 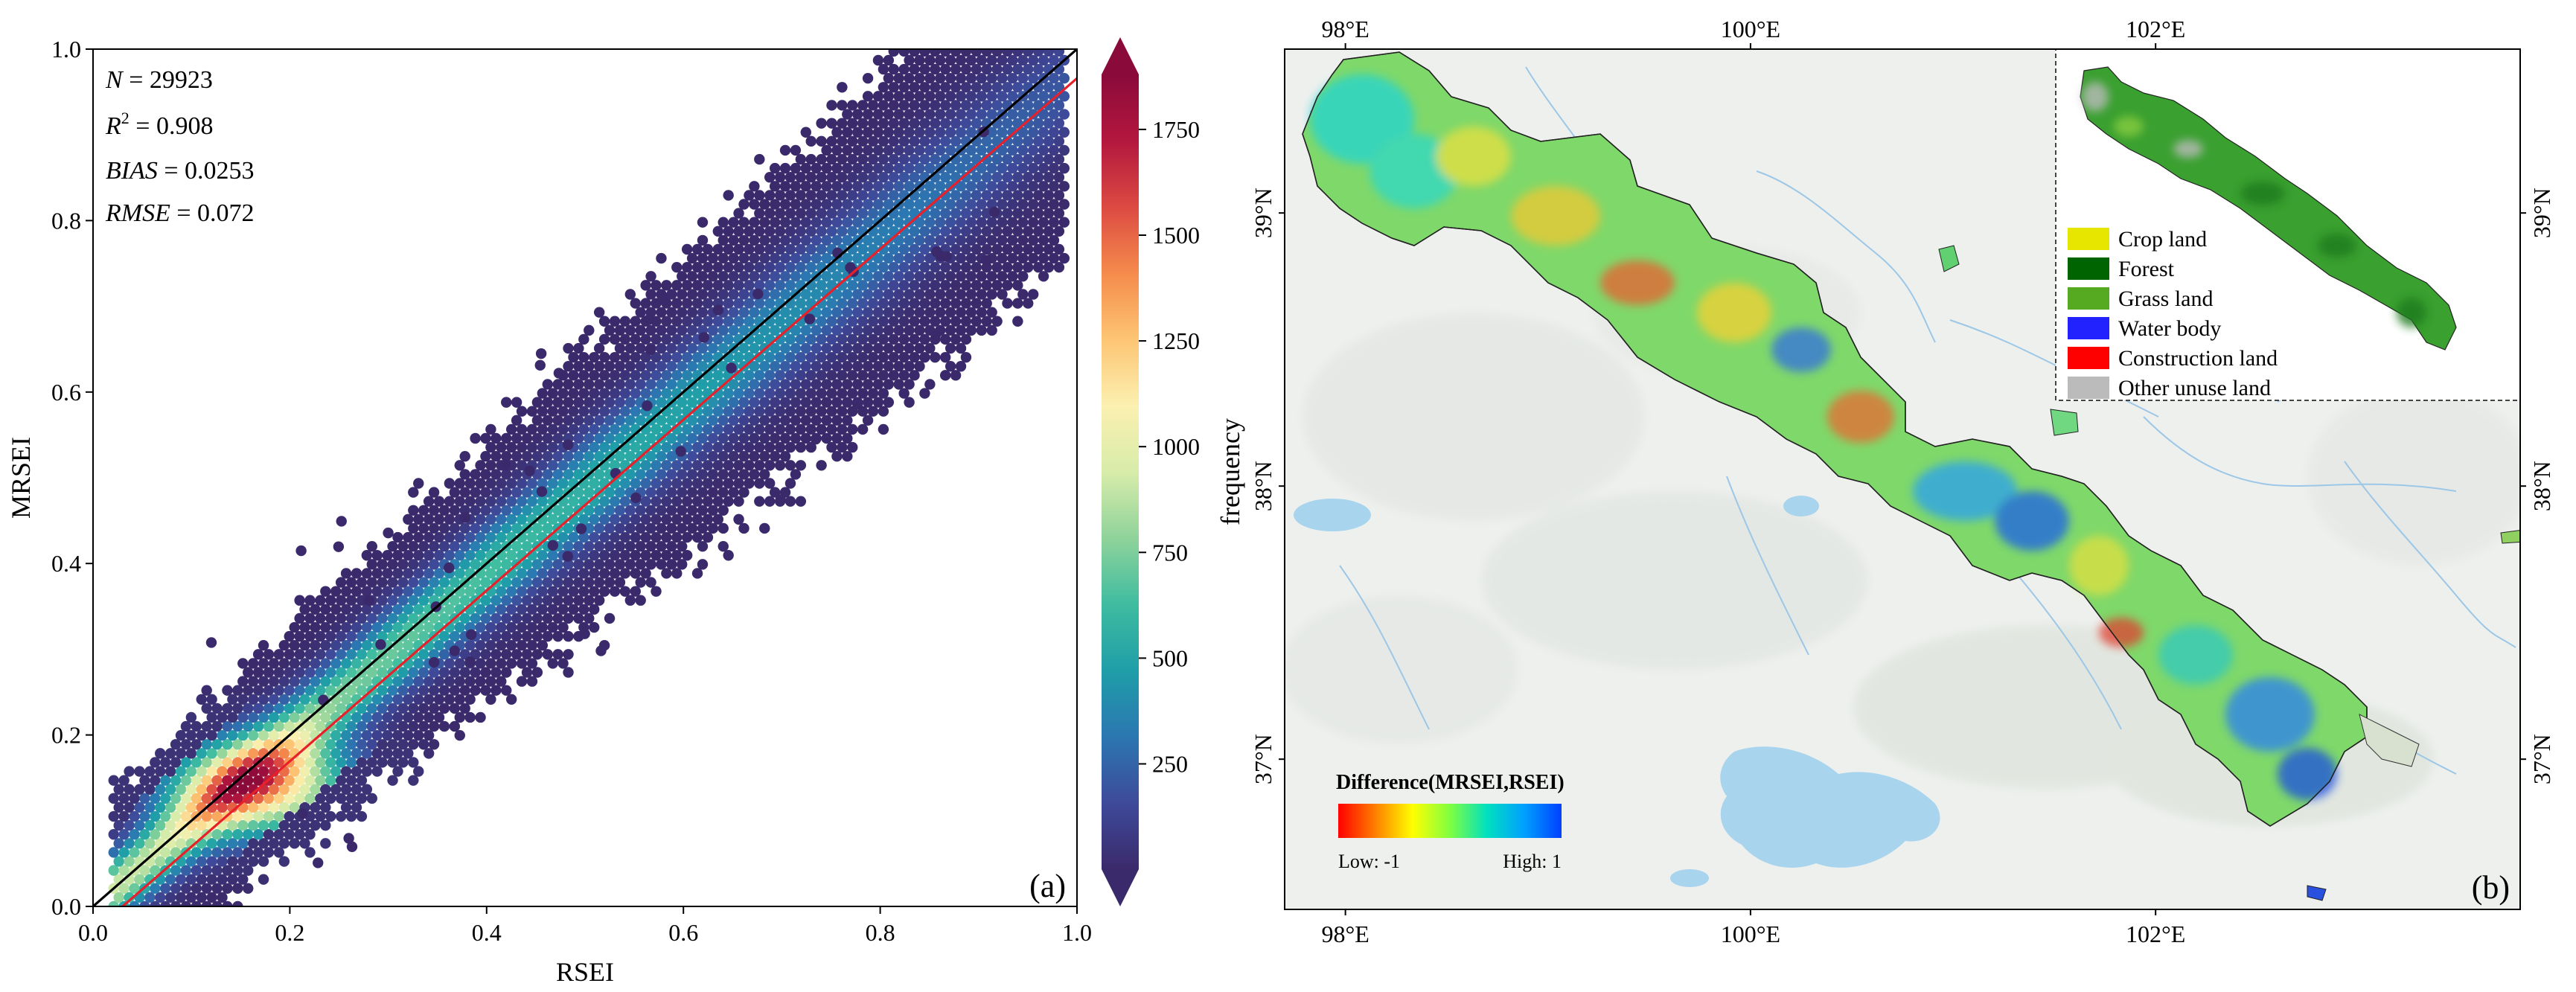 I want to click on right-tick-label: 39°N, so click(x=2541, y=213).